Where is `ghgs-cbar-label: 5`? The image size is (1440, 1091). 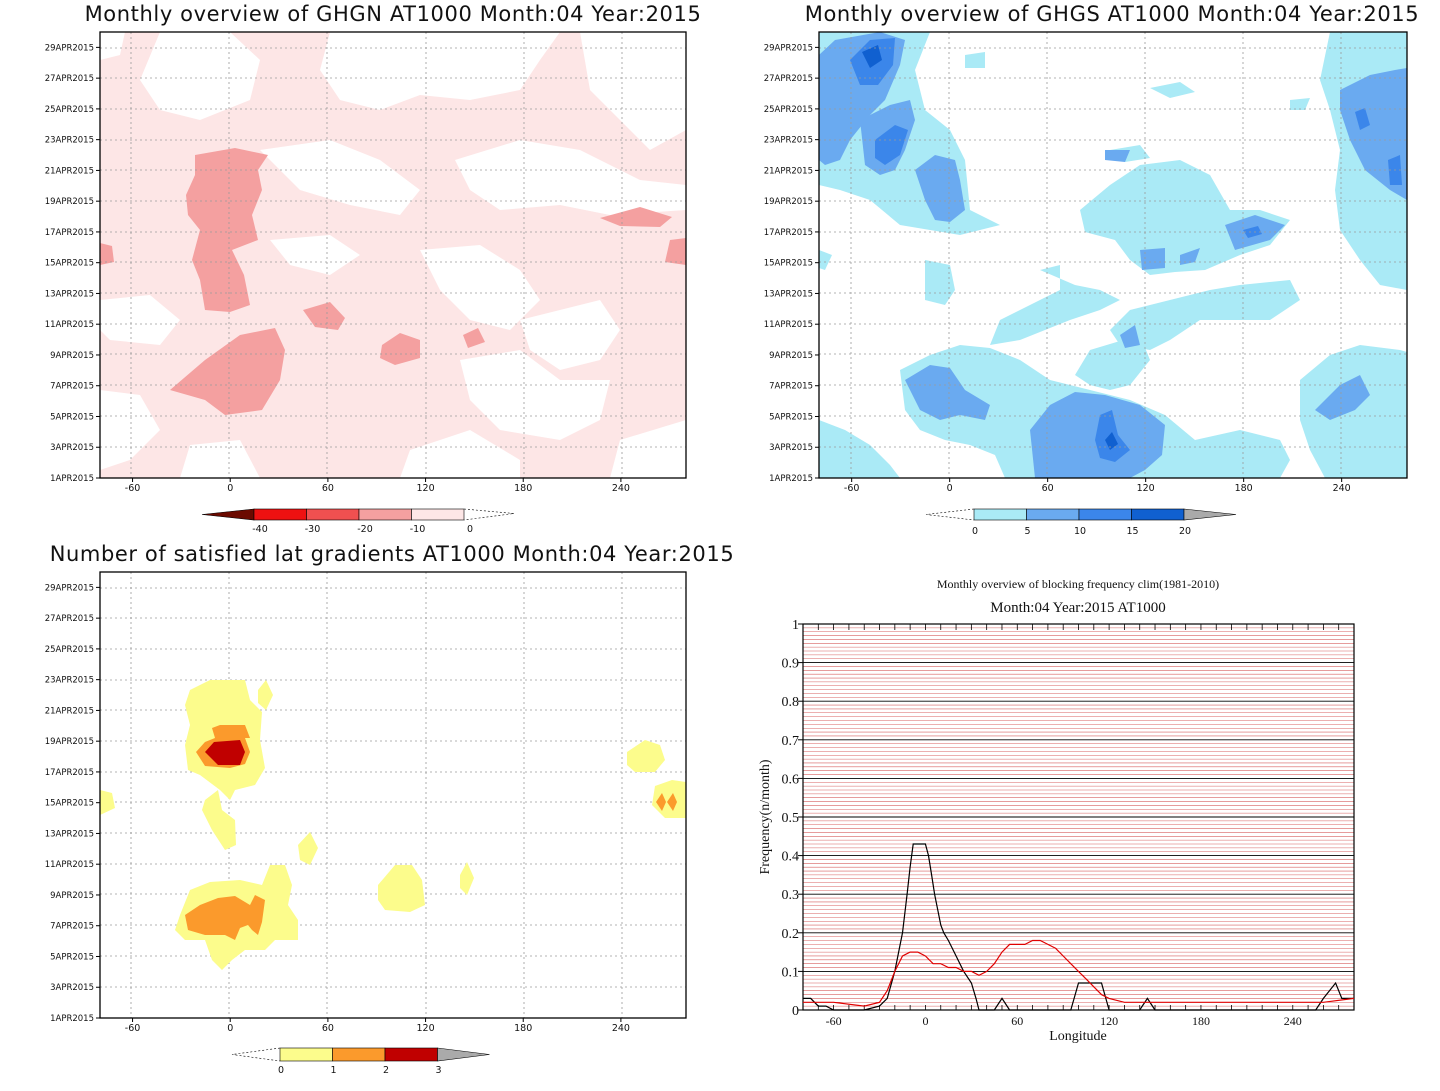 ghgs-cbar-label: 5 is located at coordinates (1027, 531).